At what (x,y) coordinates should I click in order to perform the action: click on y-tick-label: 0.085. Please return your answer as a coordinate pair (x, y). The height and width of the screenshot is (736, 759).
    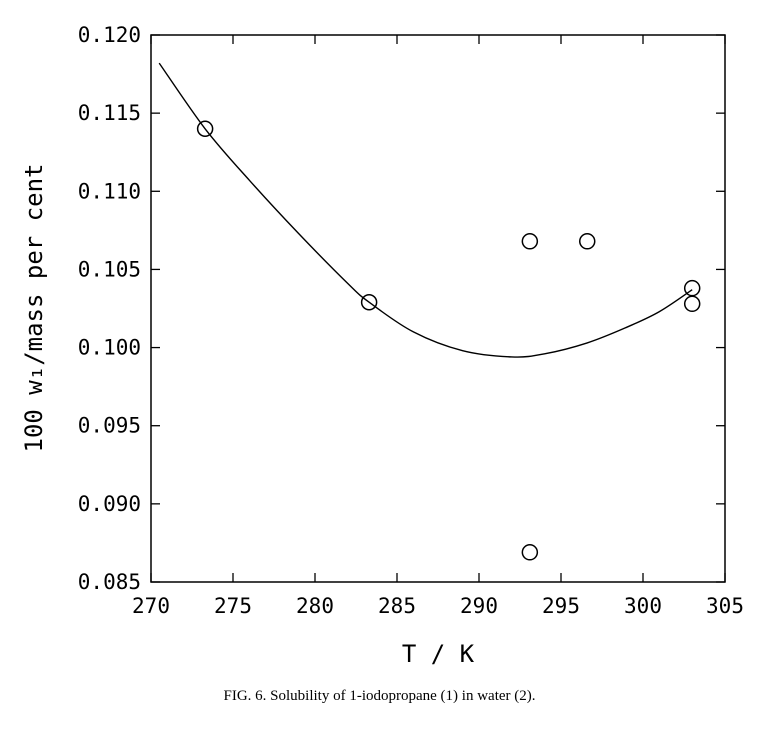
    Looking at the image, I should click on (109, 582).